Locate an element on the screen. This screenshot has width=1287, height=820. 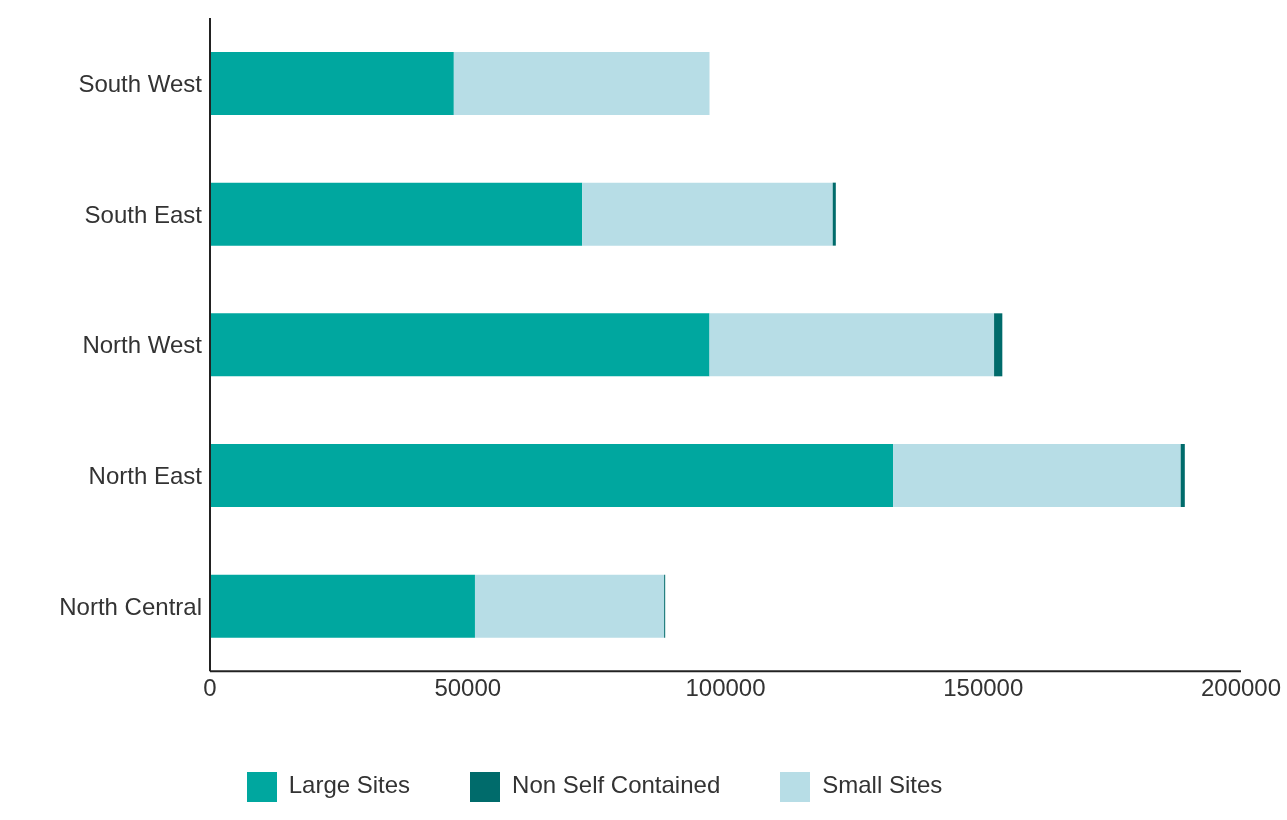
legend-label: Large Sites is located at coordinates (349, 785).